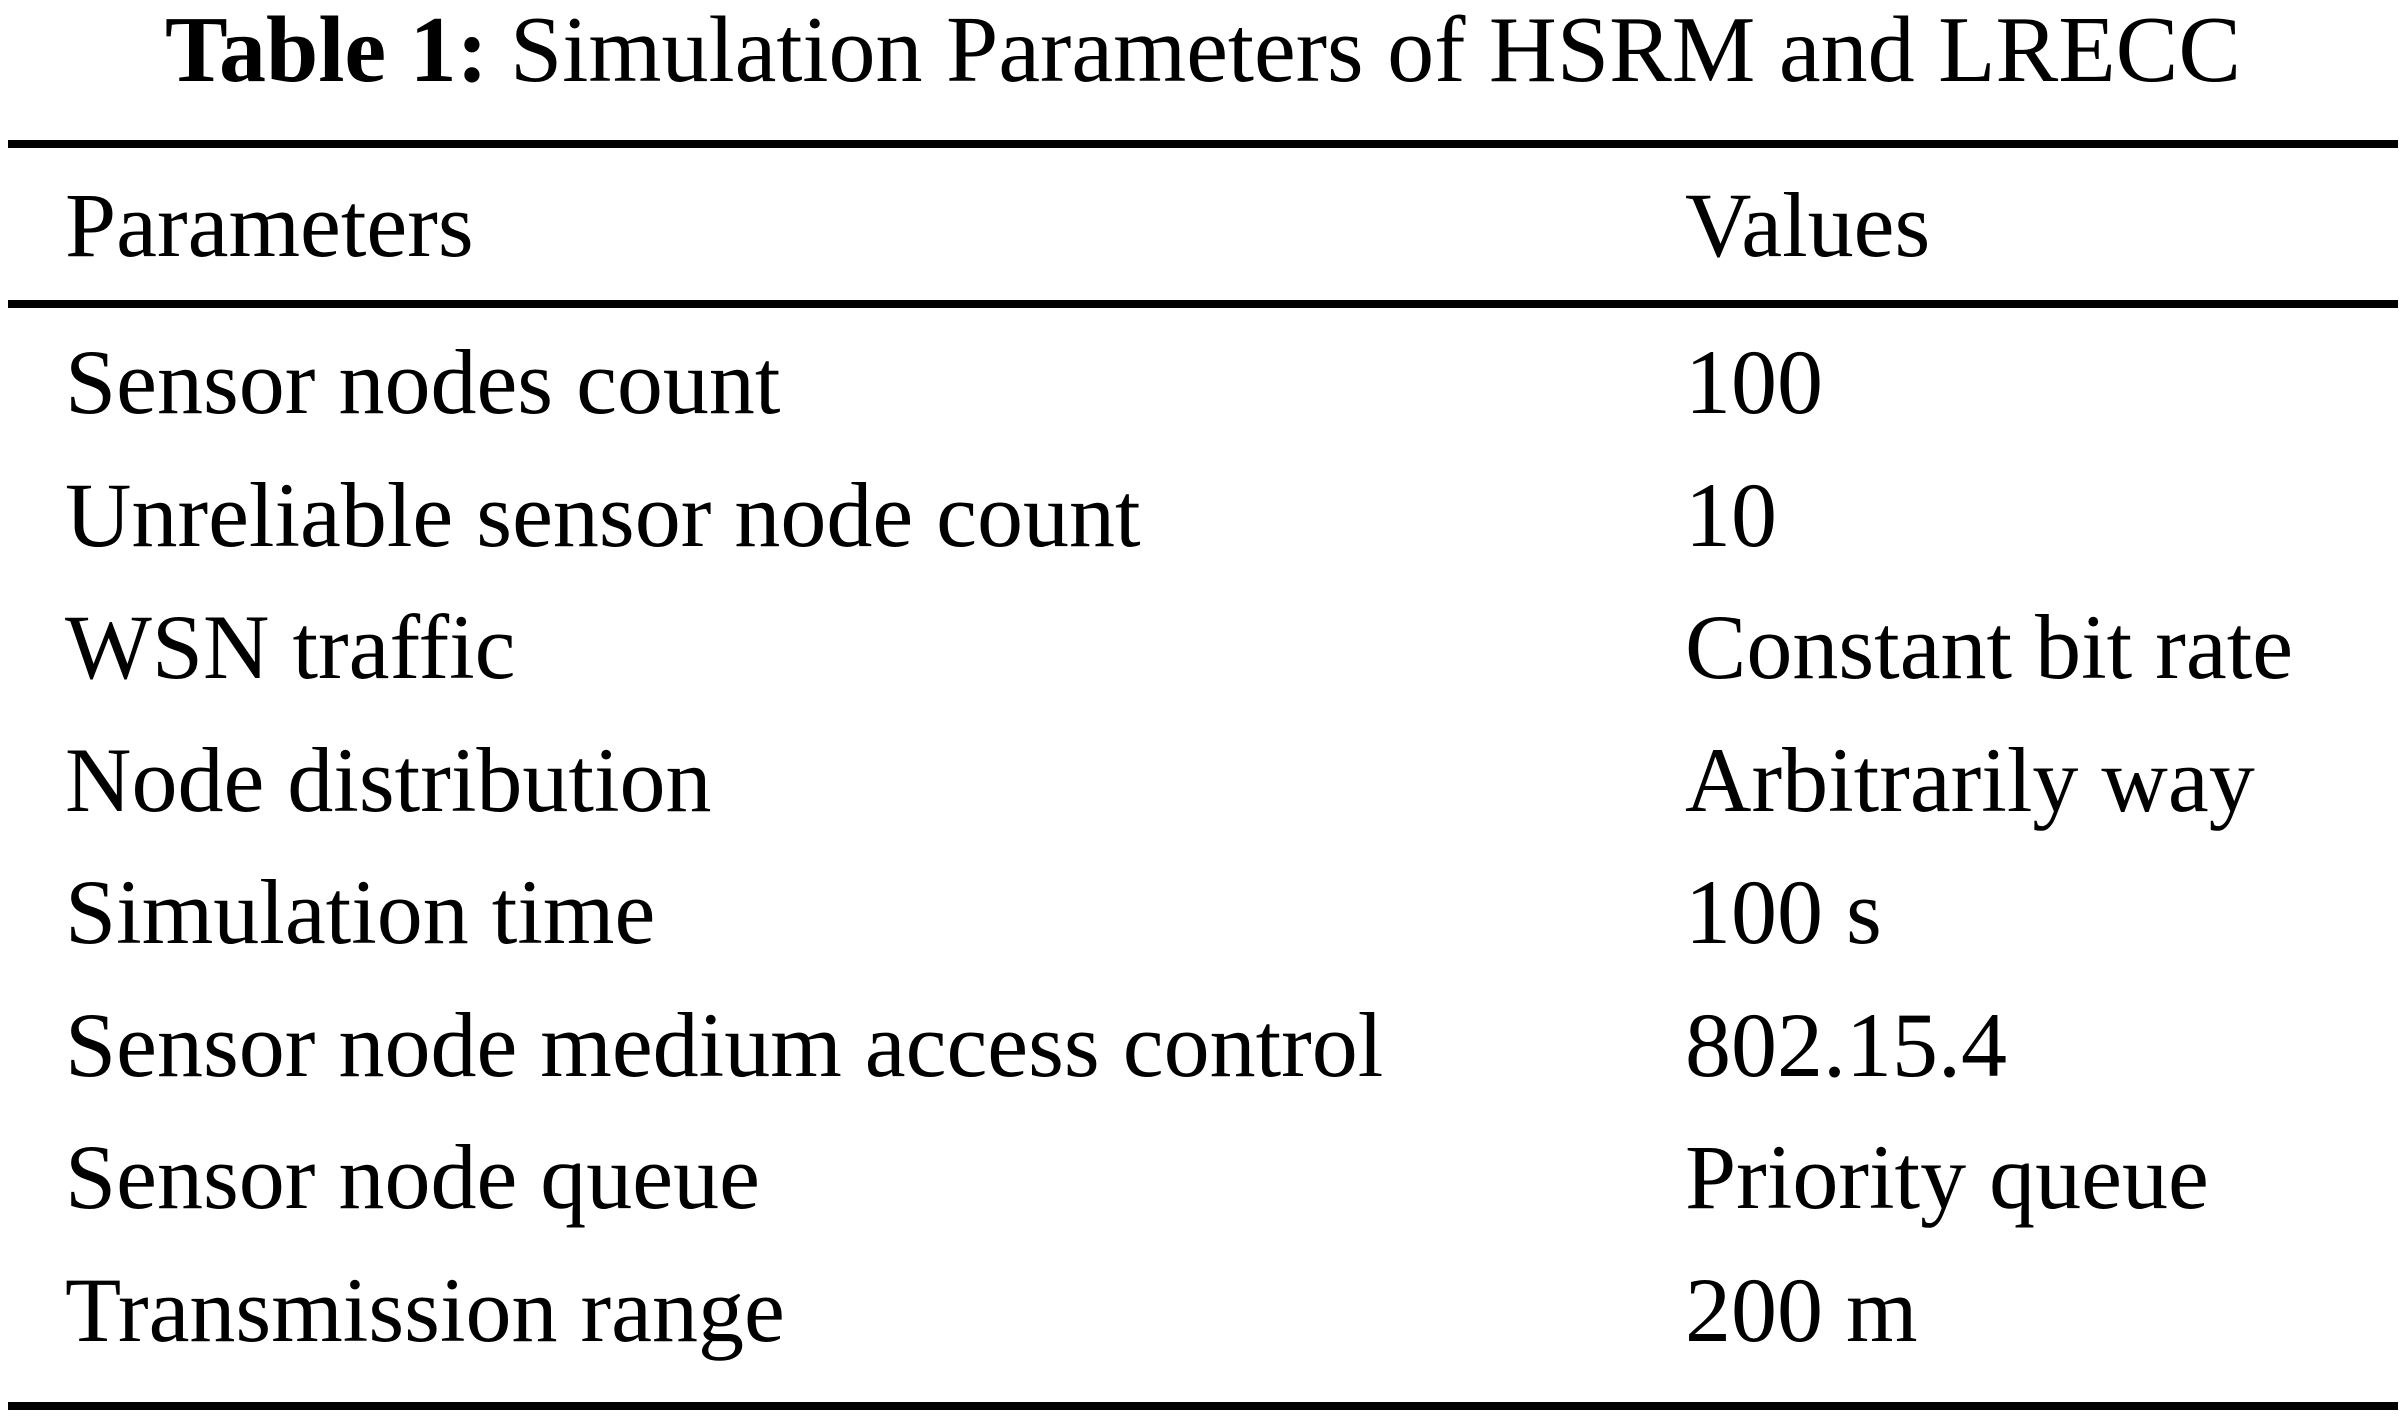 Image resolution: width=2406 pixels, height=1416 pixels. Describe the element at coordinates (423, 382) in the screenshot. I see `param-cell: Sensor nodes count` at that location.